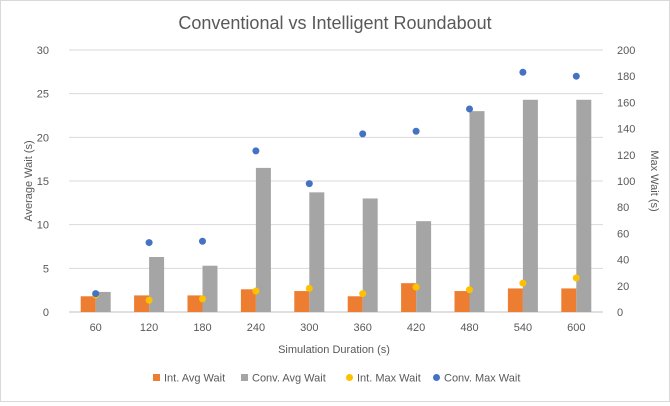 The width and height of the screenshot is (670, 406). I want to click on legend-label: Conv. Avg Wait, so click(289, 379).